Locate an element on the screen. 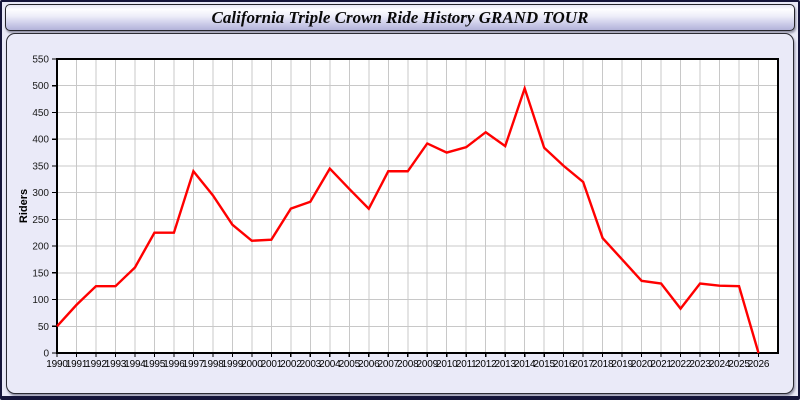 This screenshot has width=800, height=400. svg-text: 150 is located at coordinates (40, 273).